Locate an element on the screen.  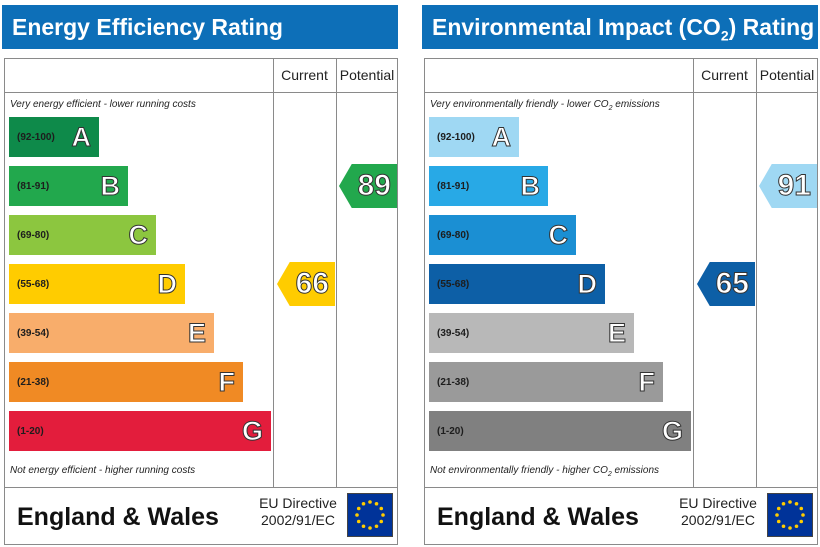
potential-rating-arrow: 91 is located at coordinates (788, 186).